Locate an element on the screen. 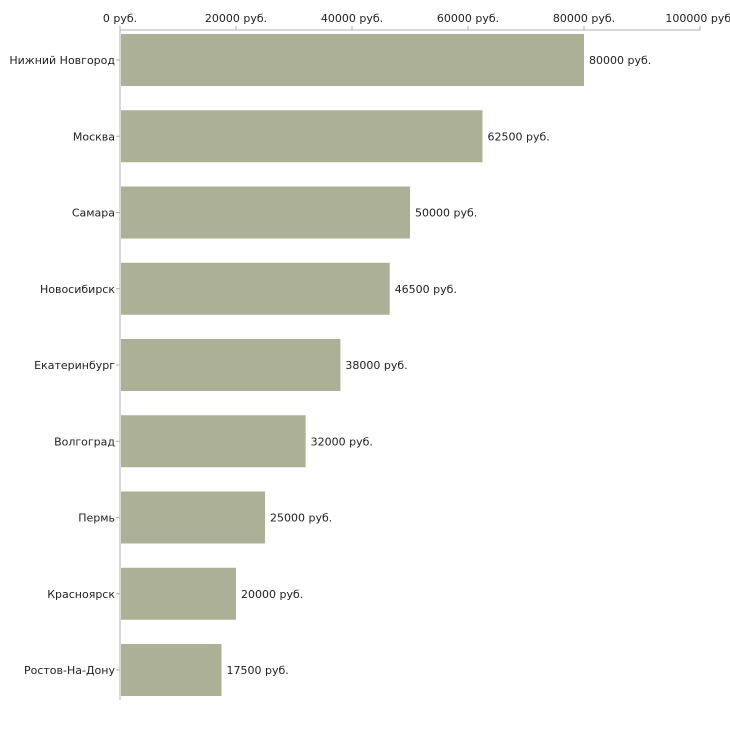 The height and width of the screenshot is (730, 730). x-tick-label: 0 руб. is located at coordinates (120, 18).